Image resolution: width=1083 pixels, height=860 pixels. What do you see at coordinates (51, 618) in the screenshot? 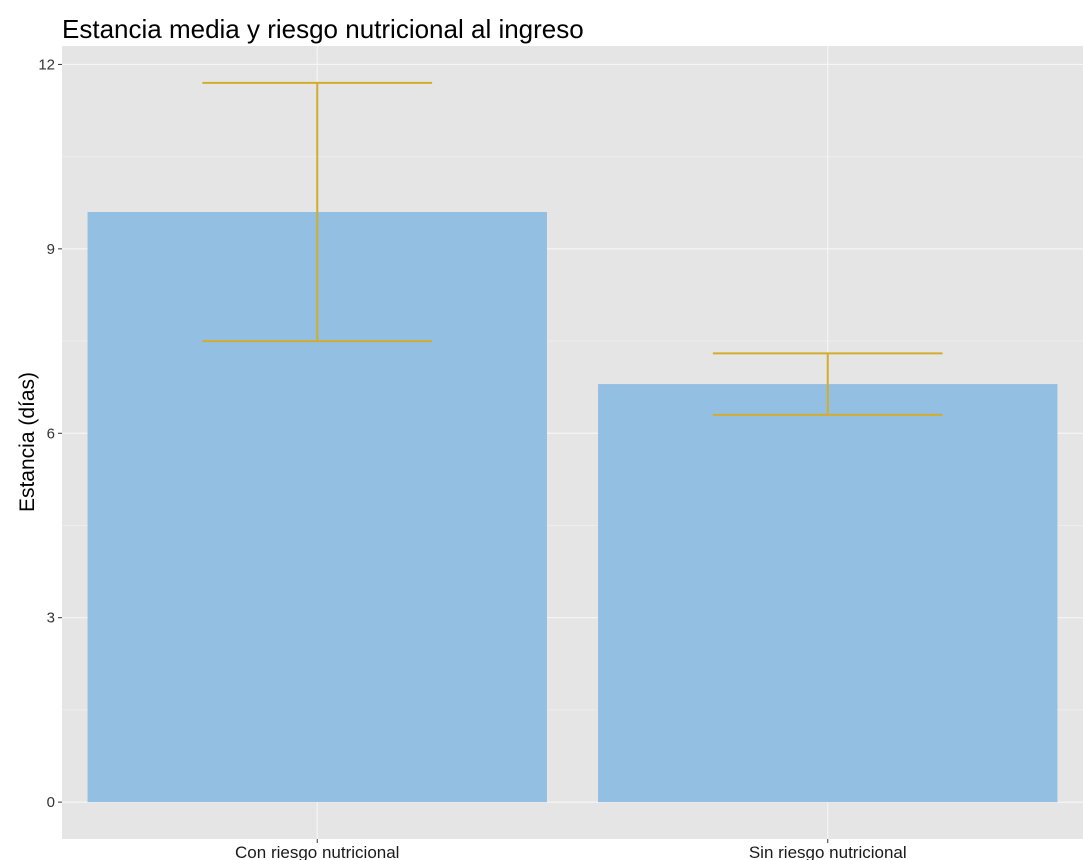
I see `y-tick-label: 3` at bounding box center [51, 618].